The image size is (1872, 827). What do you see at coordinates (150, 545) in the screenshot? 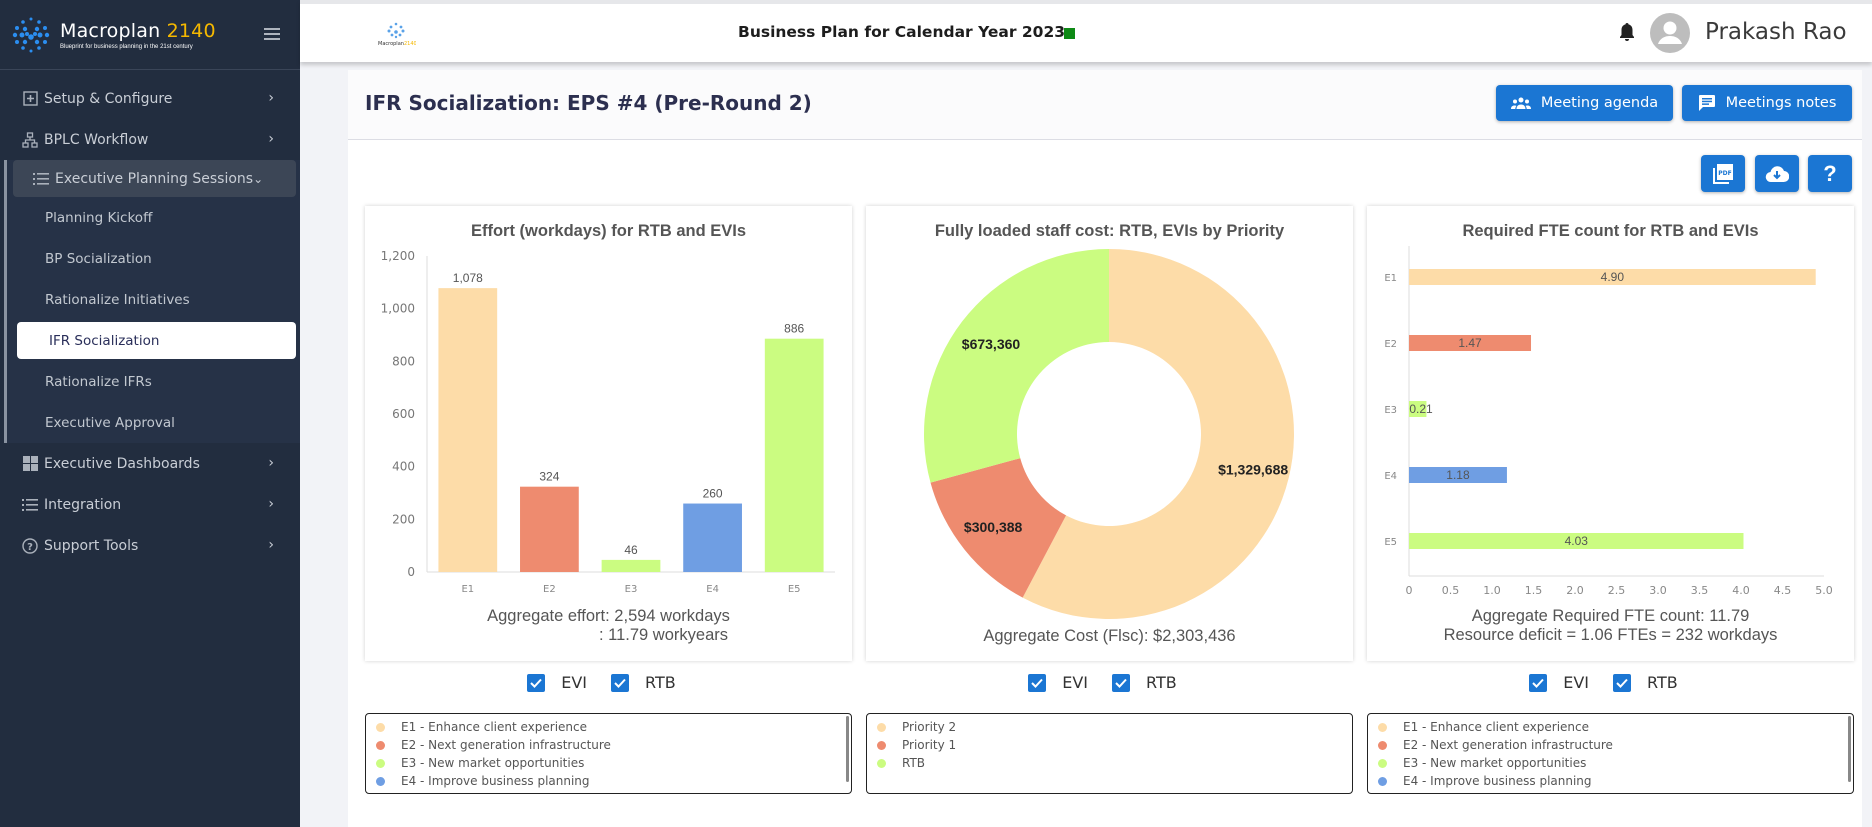
I see `sidebar-item-support-tools: ? Support Tools ›` at bounding box center [150, 545].